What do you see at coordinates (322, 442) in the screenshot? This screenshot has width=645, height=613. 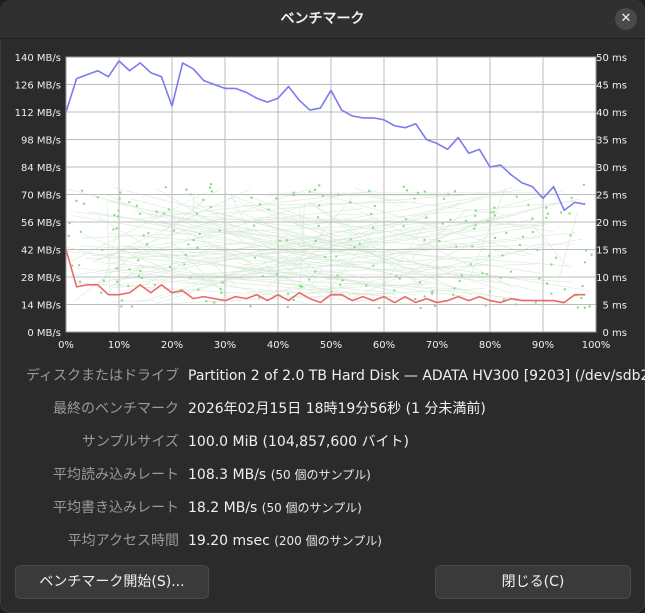 I see `row-sample-size: サンプルサイズ 100.0 MiB (104,857,600 バイト)` at bounding box center [322, 442].